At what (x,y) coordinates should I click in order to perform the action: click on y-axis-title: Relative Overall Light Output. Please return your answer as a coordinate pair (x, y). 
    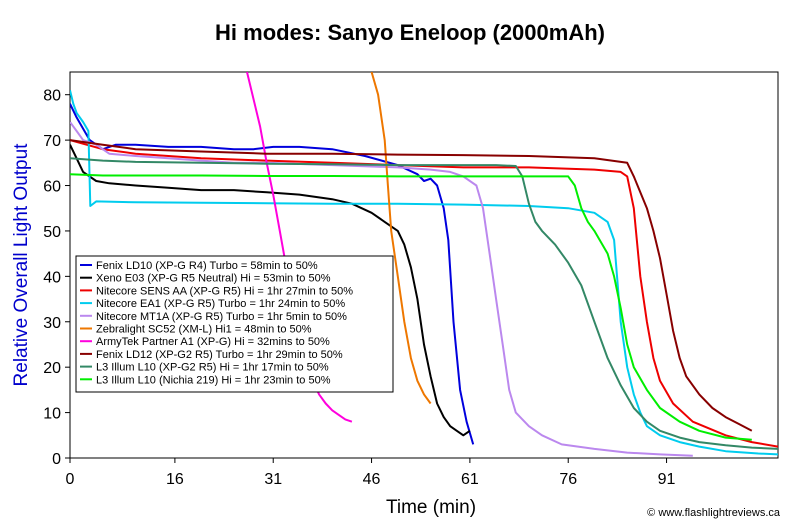
    Looking at the image, I should click on (21, 265).